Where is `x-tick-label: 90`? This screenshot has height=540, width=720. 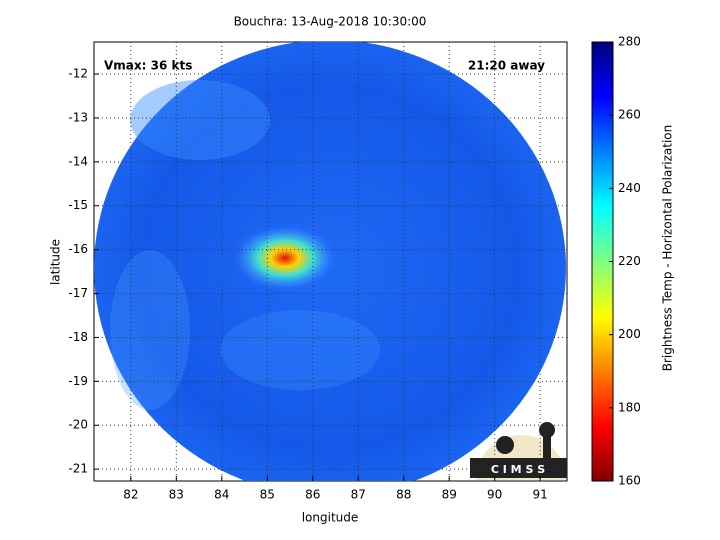 x-tick-label: 90 is located at coordinates (494, 495).